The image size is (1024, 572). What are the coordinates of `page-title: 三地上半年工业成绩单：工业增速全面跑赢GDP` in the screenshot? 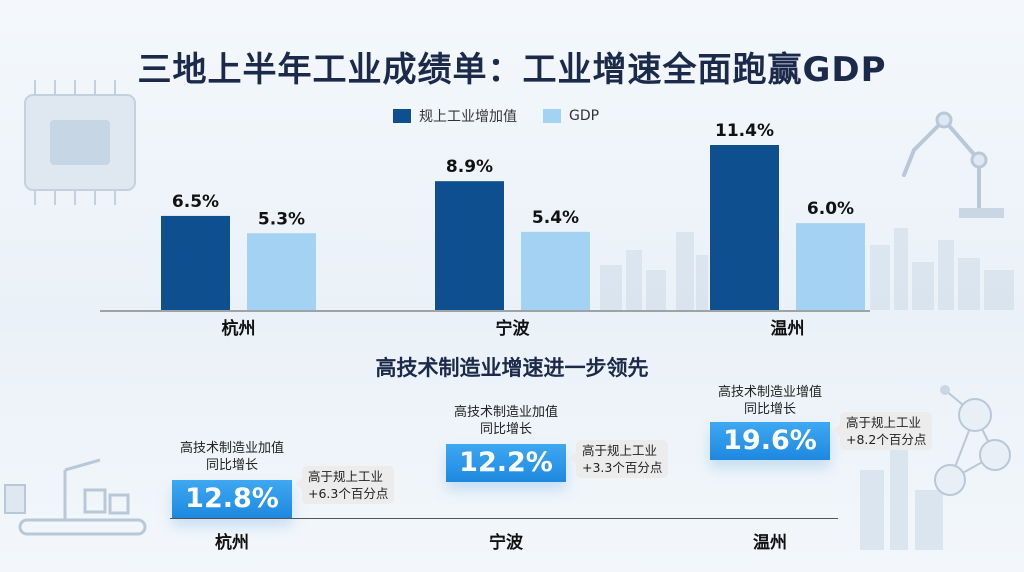 It's located at (512, 70).